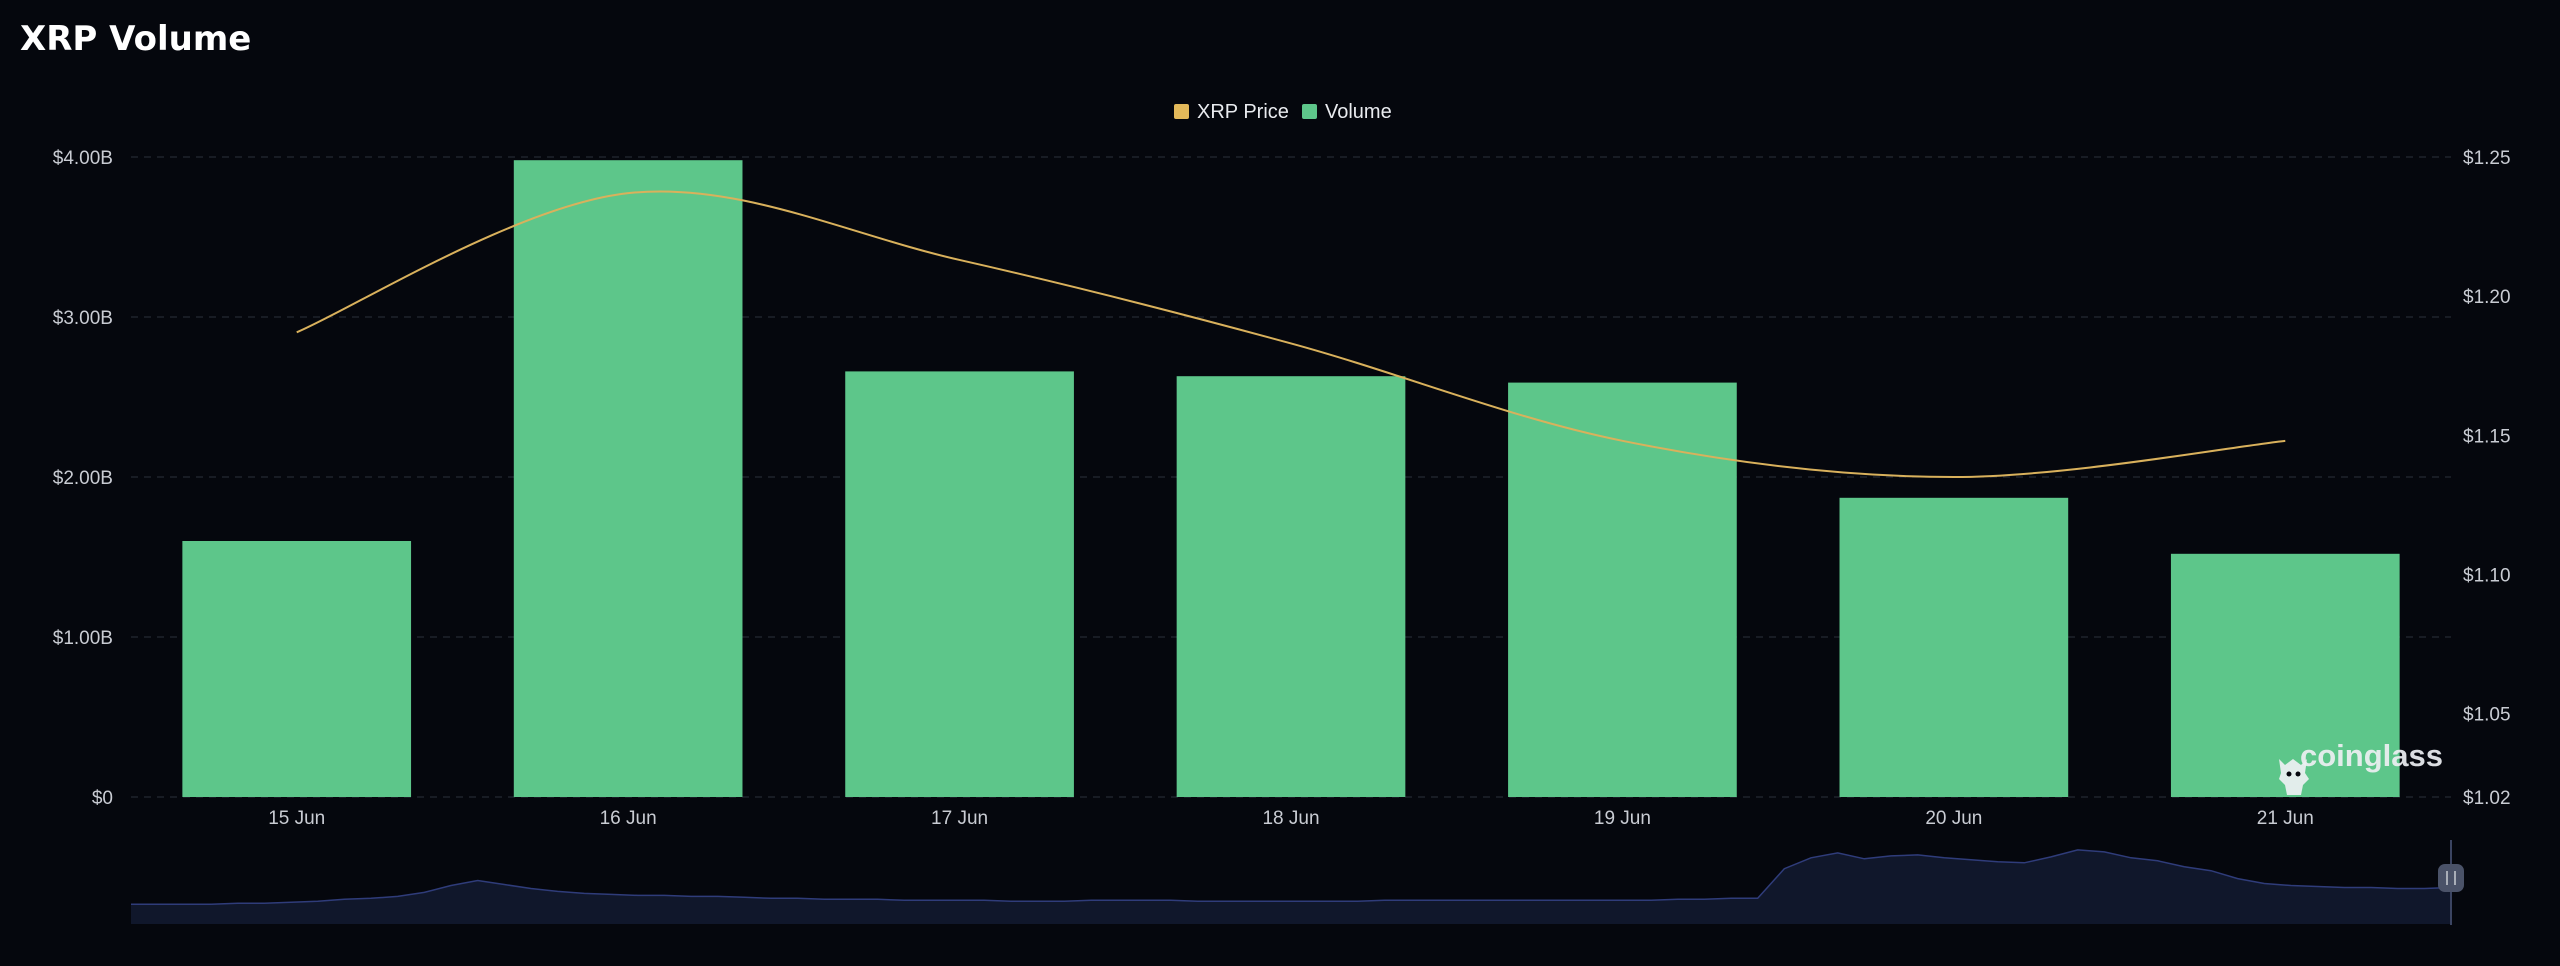 The image size is (2560, 966). I want to click on left-axis-tick-label: $0, so click(102, 798).